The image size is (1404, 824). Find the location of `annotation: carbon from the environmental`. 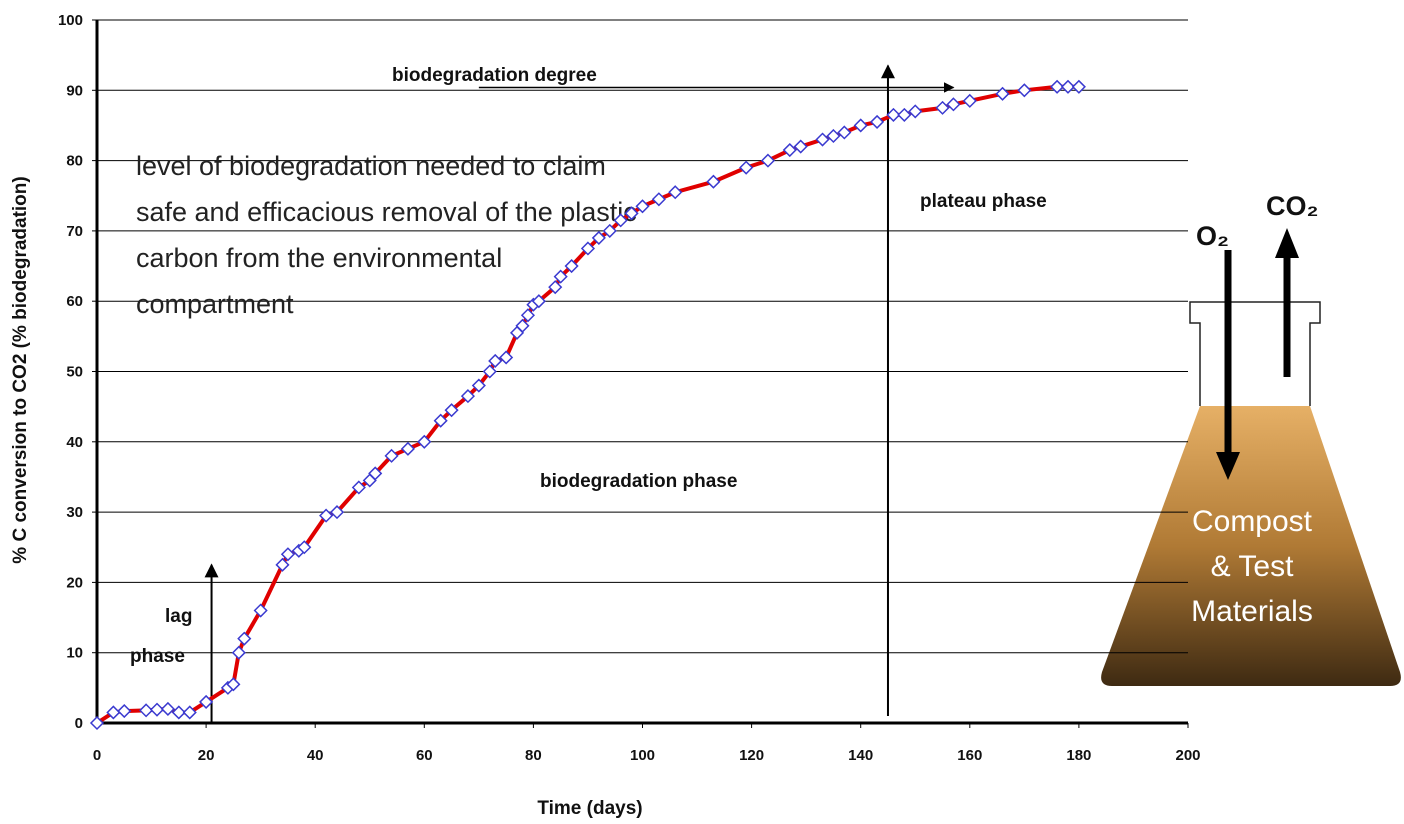

annotation: carbon from the environmental is located at coordinates (319, 258).